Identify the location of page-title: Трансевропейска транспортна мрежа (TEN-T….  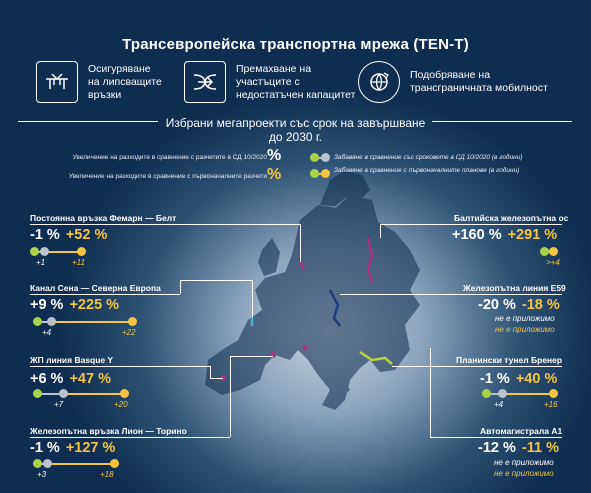
(295, 44).